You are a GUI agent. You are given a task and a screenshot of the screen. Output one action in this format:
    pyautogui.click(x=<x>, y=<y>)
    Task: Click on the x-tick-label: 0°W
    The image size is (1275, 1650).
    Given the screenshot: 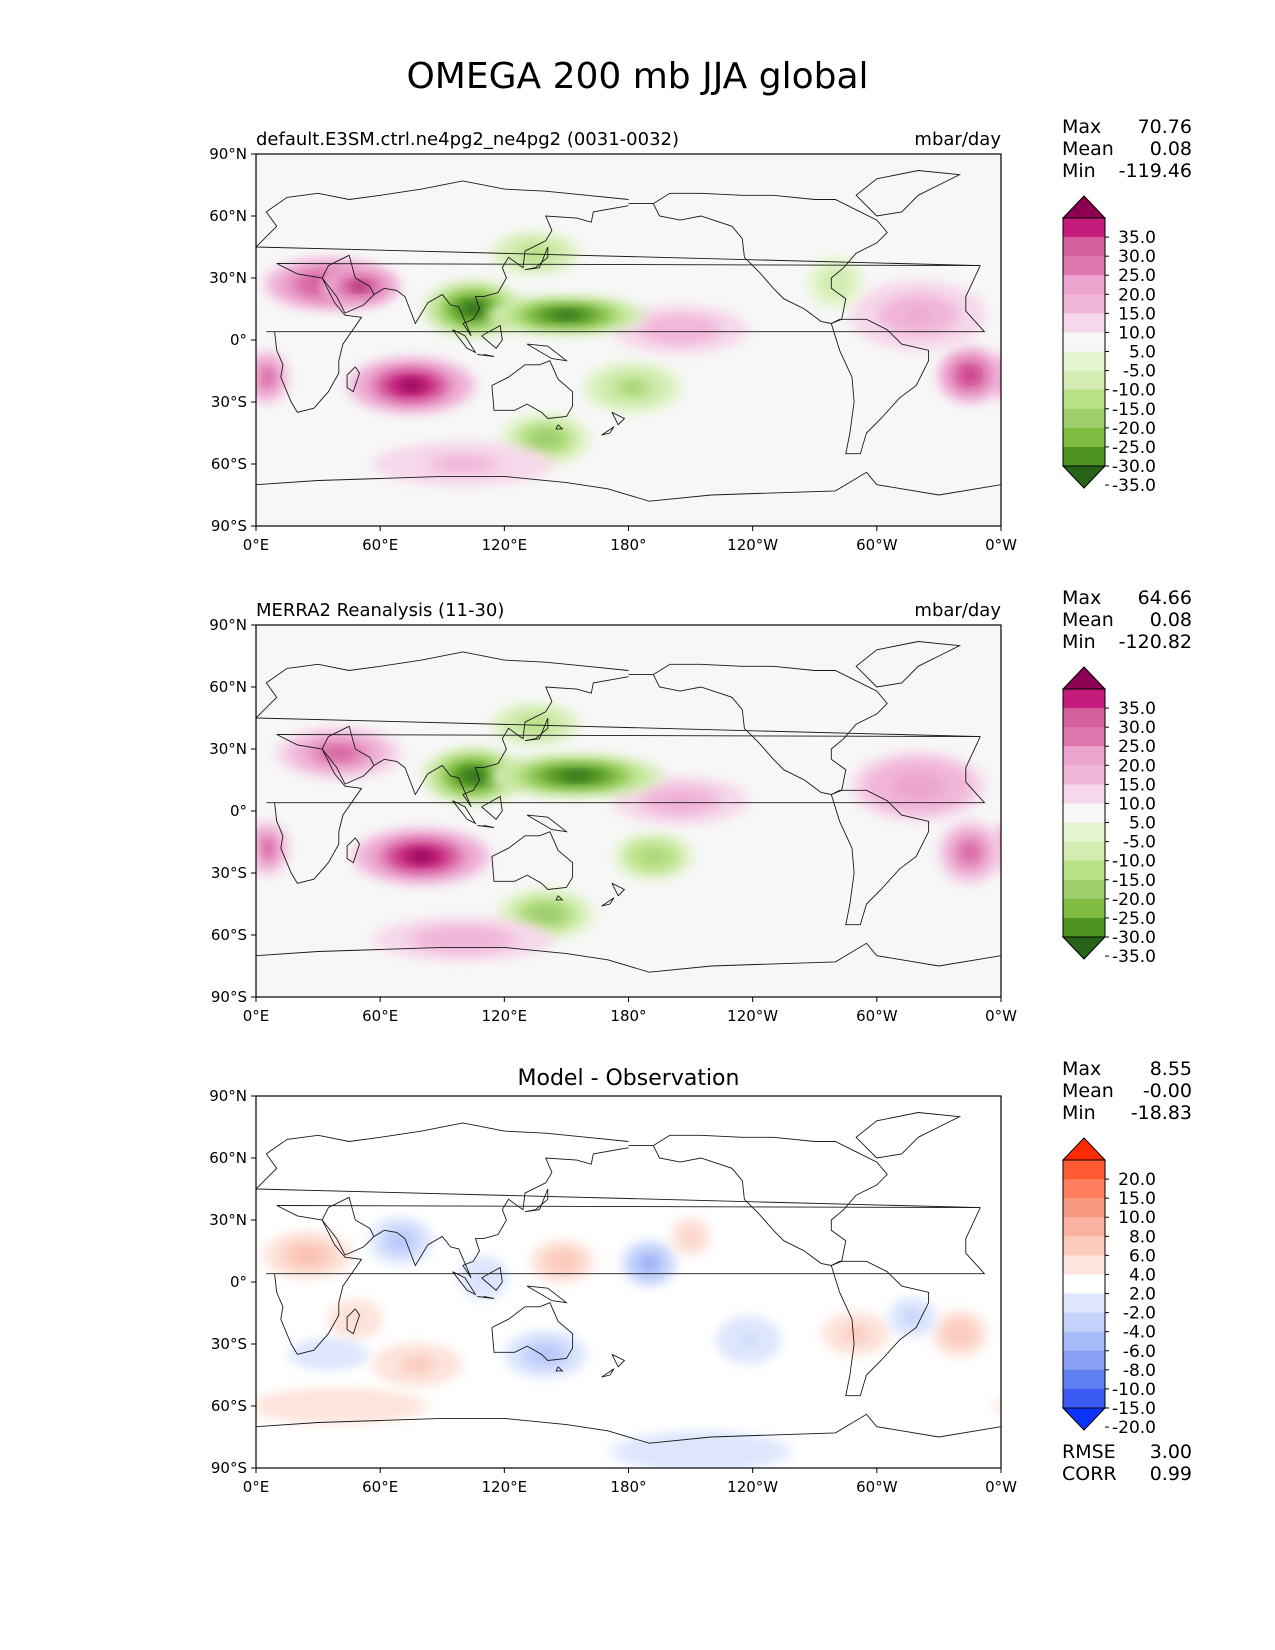 What is the action you would take?
    pyautogui.click(x=1001, y=545)
    